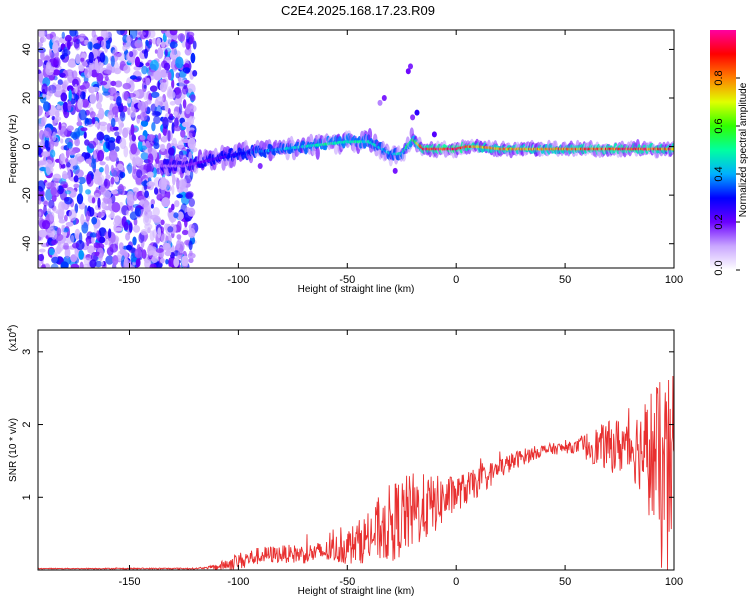 This screenshot has width=750, height=600. Describe the element at coordinates (356, 289) in the screenshot. I see `spectrogram-x-label: Height of straight line (km)` at that location.